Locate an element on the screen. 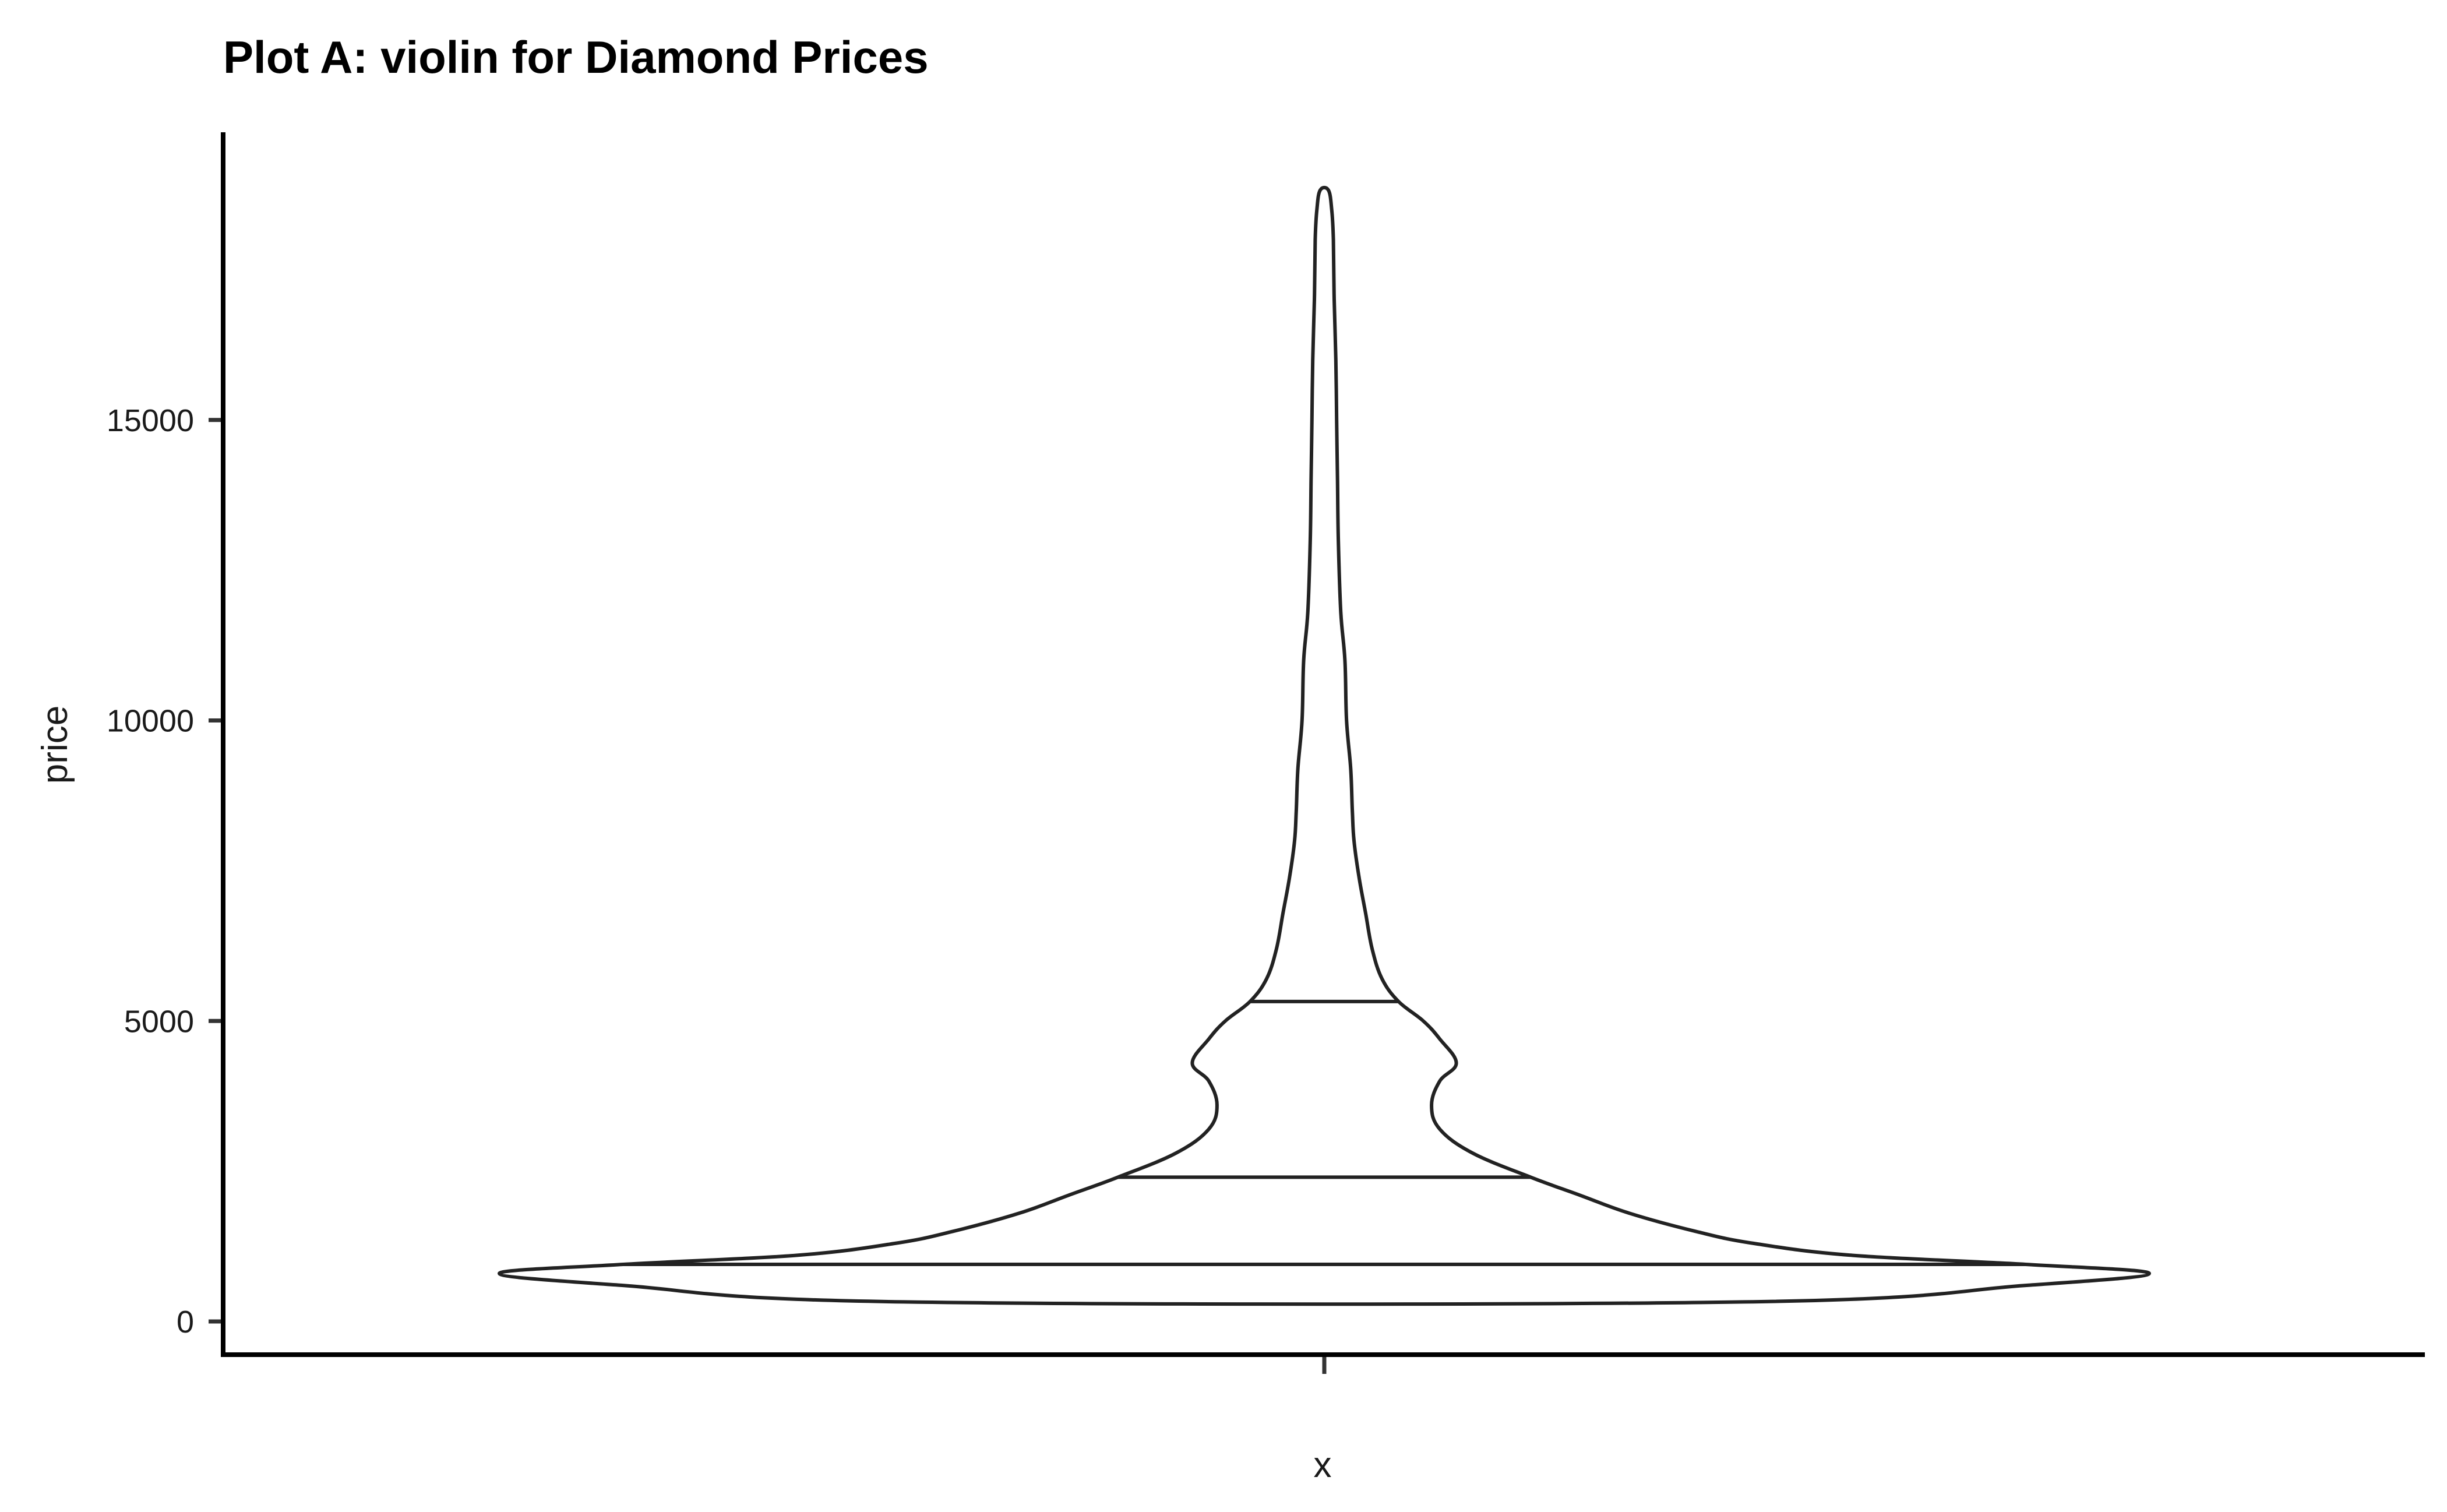  y-tick-label: 0 is located at coordinates (185, 1322).